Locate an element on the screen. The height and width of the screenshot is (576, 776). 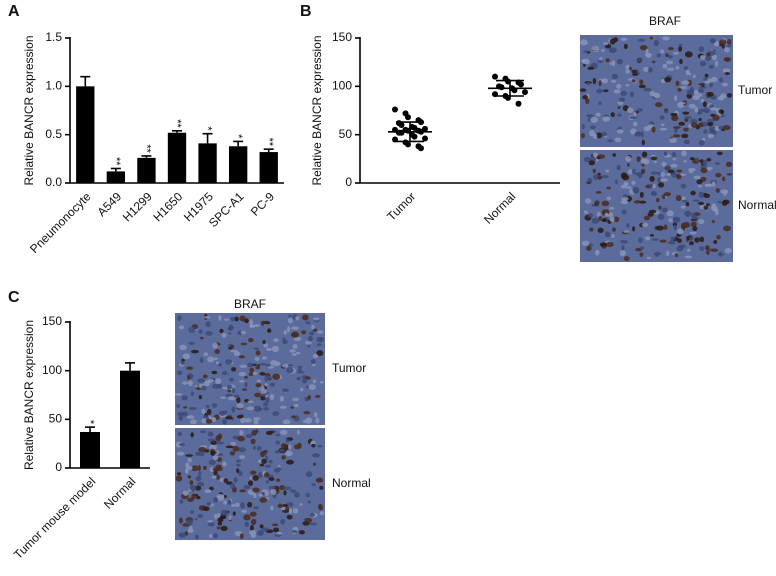
micrograph-label: Tumor is located at coordinates (349, 368).